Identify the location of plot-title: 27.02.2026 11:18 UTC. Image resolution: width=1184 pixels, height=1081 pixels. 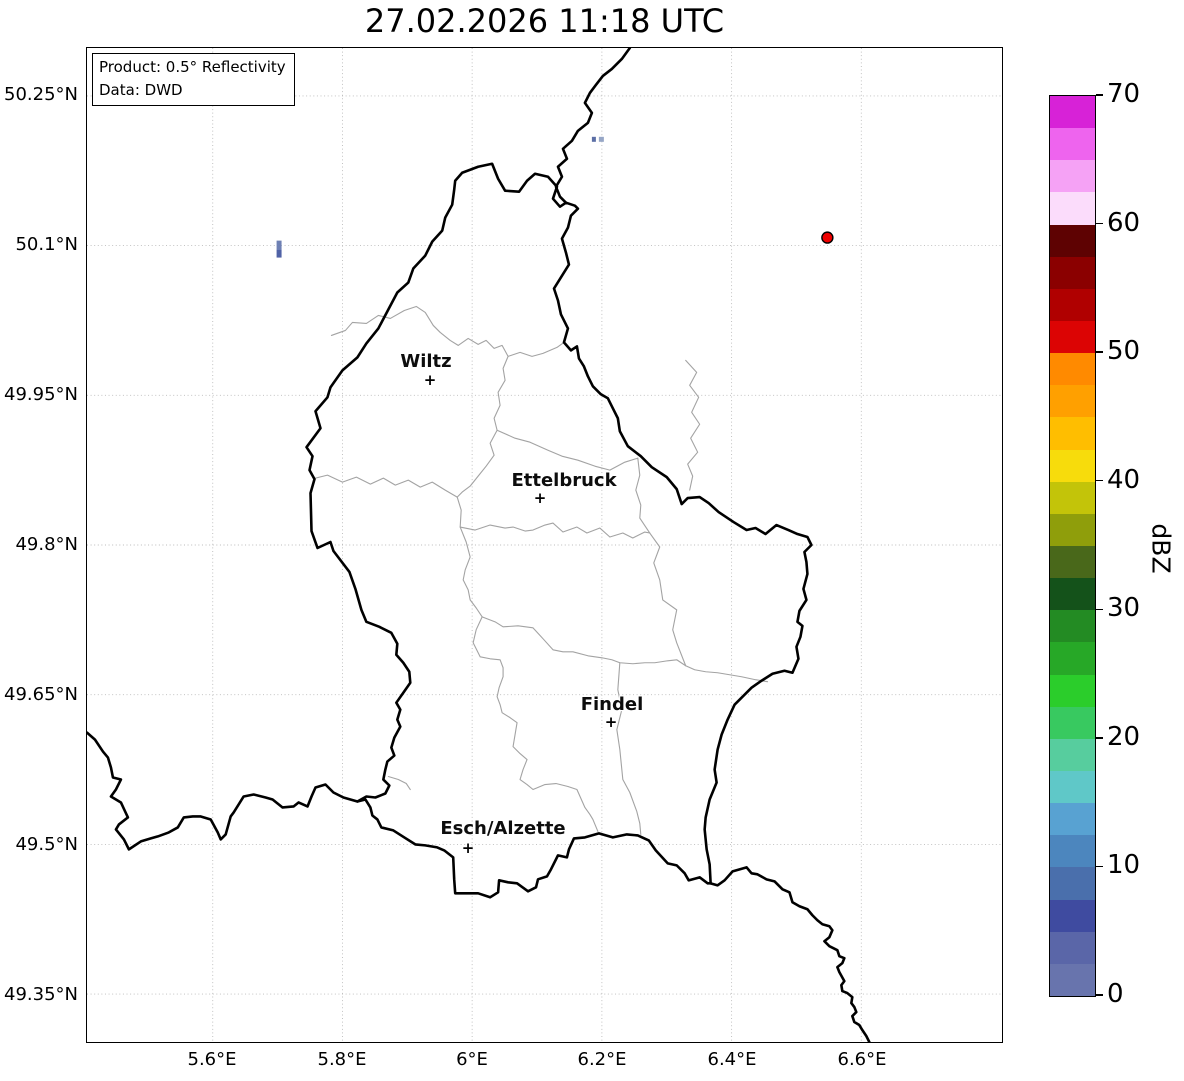
(544, 21).